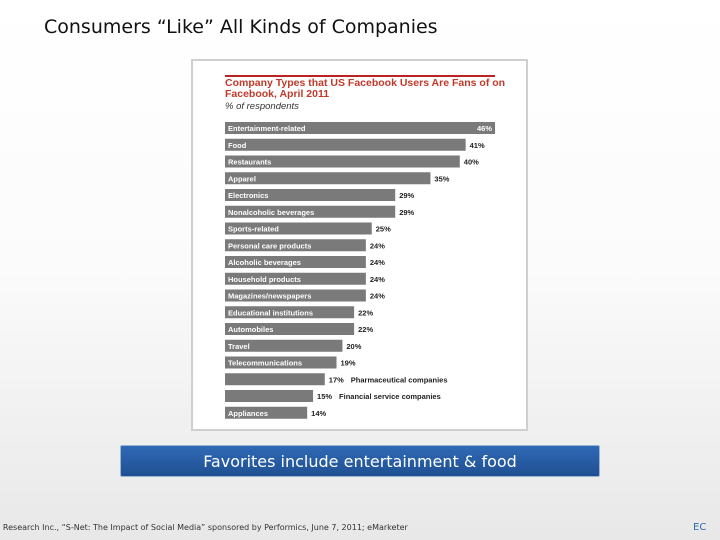  I want to click on bar-group: 29% Electronics, so click(320, 195).